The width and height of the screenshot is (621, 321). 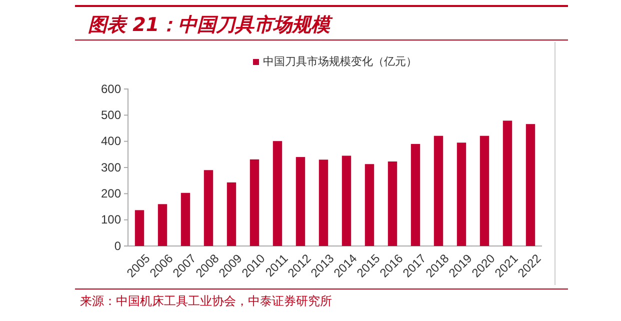 I want to click on y-tick-label: 300, so click(x=111, y=167).